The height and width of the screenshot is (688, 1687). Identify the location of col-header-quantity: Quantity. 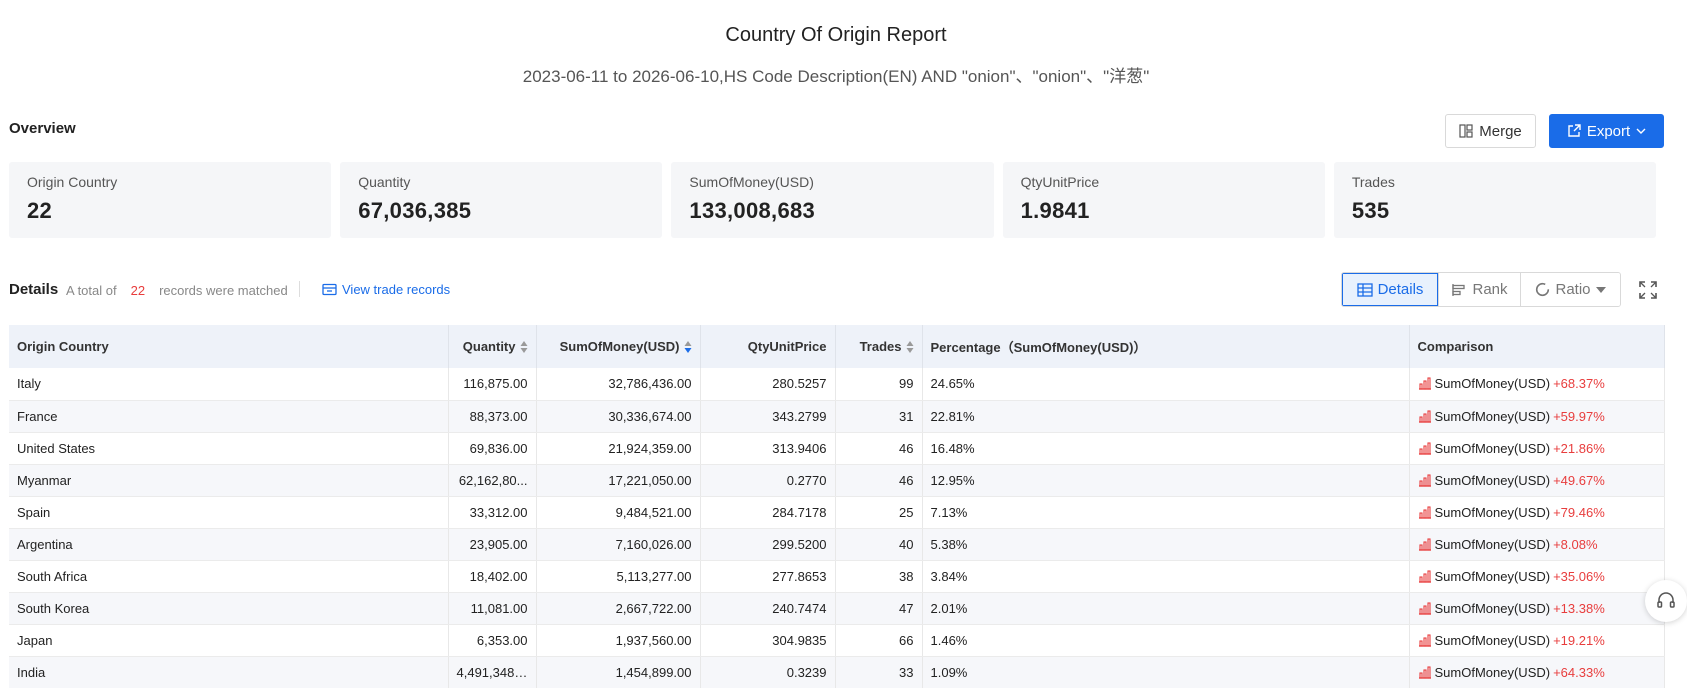
(492, 346).